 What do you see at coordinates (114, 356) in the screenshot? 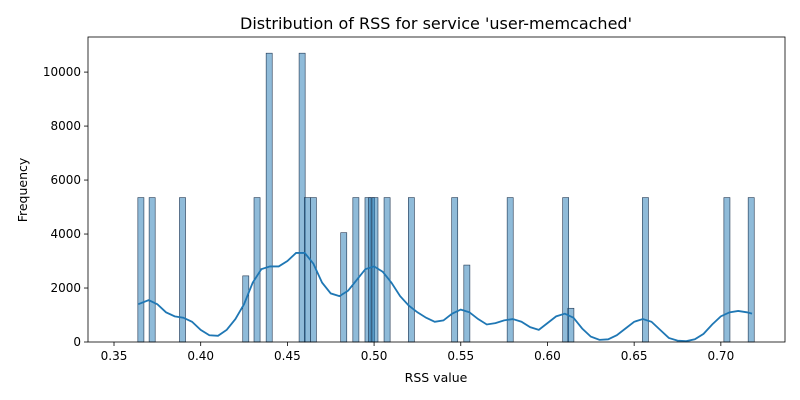
I see `x-tick-label: 0.35` at bounding box center [114, 356].